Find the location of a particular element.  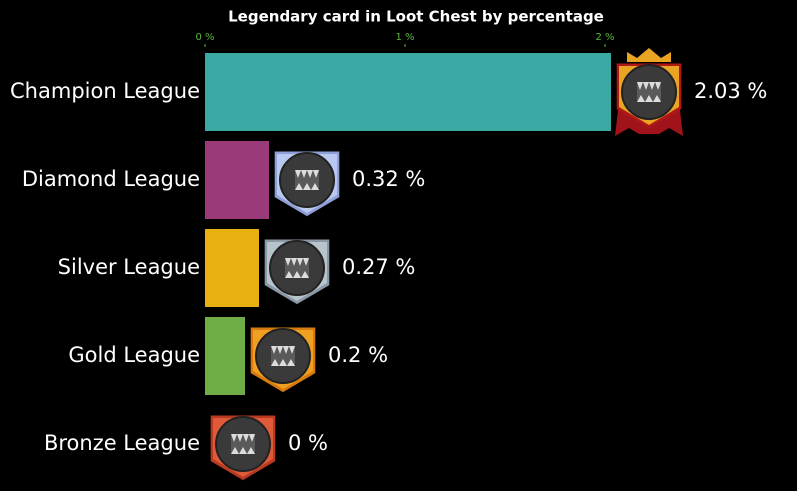

category-label: Bronze League is located at coordinates (122, 443).